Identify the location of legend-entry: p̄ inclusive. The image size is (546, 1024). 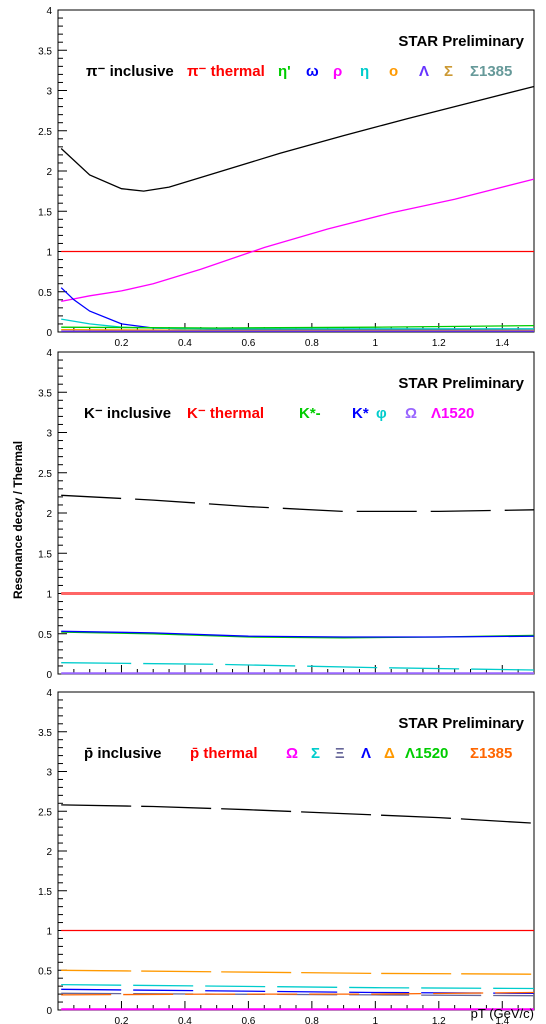
(123, 753).